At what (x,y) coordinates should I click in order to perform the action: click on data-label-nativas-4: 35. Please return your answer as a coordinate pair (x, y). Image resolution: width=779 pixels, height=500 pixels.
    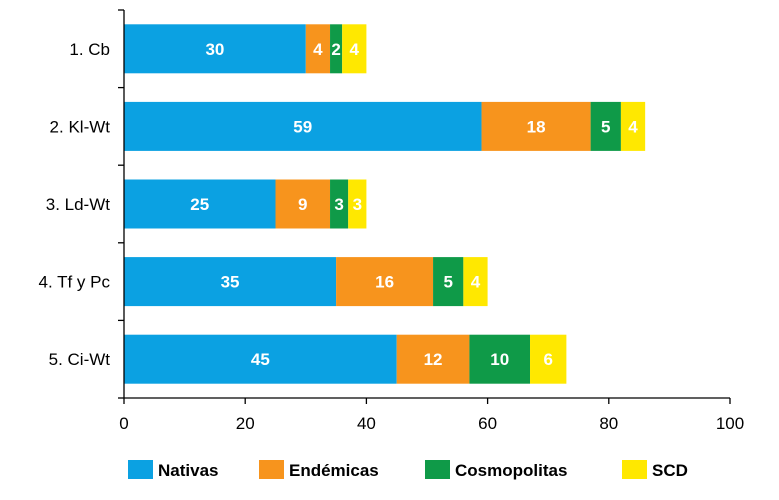
    Looking at the image, I should click on (230, 282).